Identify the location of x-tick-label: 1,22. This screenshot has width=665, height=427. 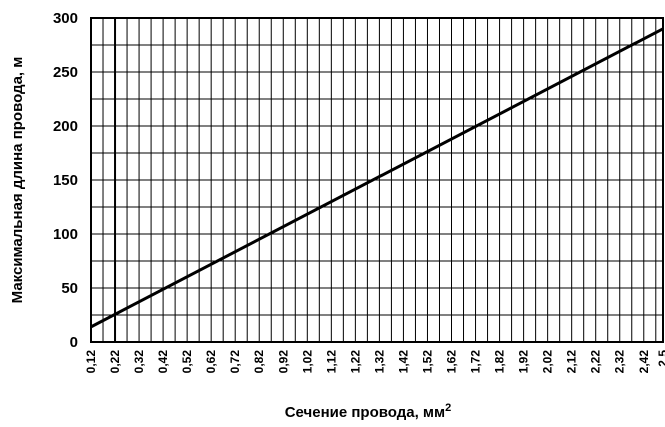
(355, 362).